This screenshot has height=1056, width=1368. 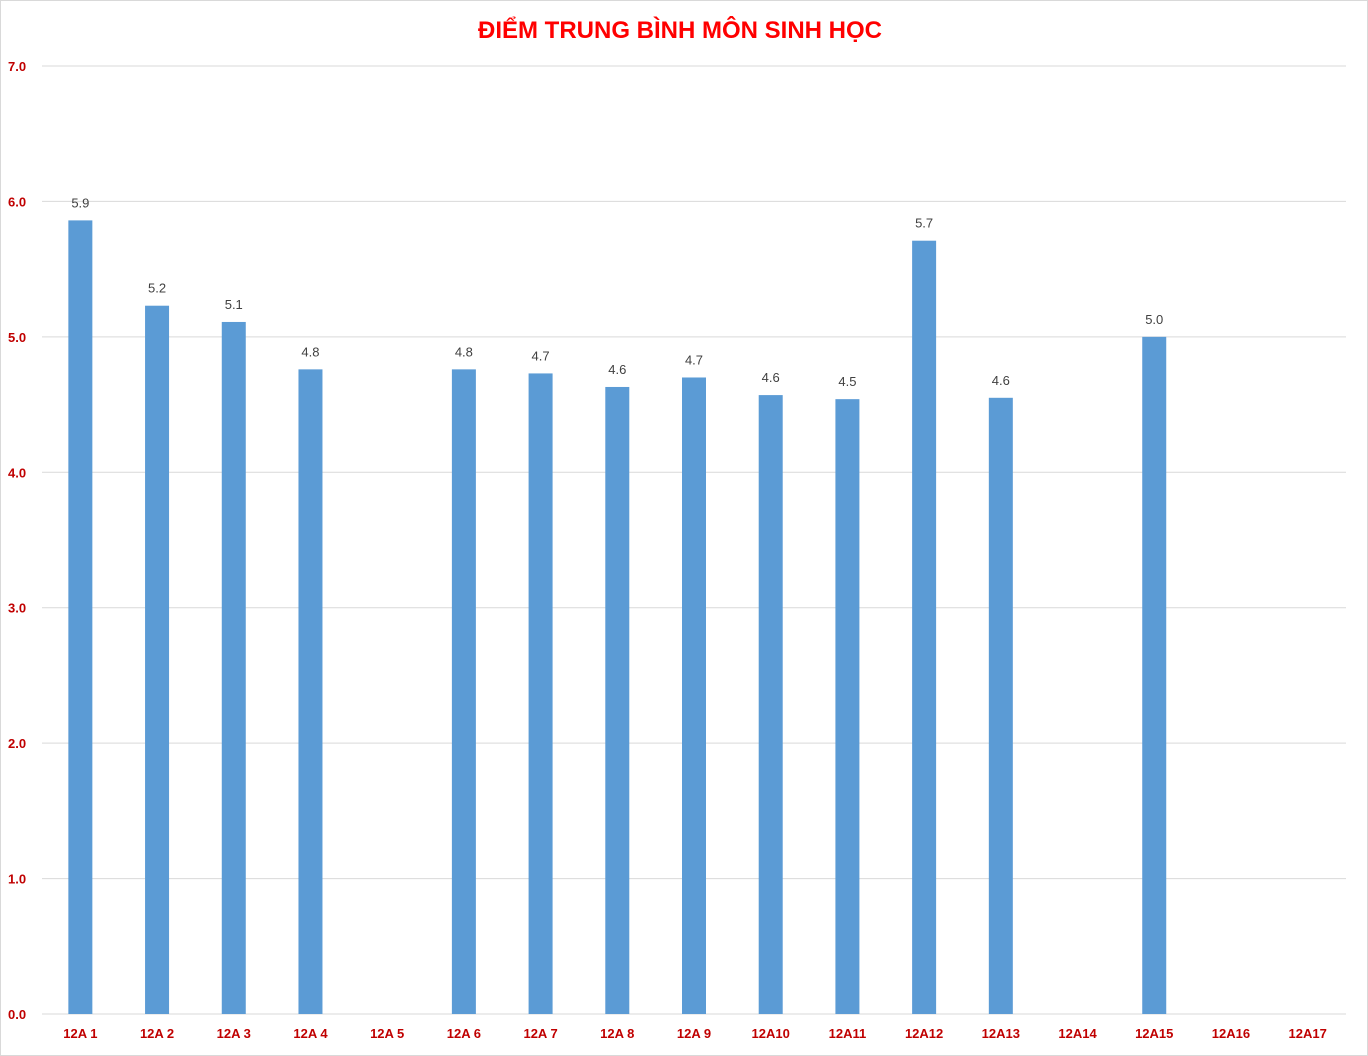 I want to click on x-tick-label: 12A15, so click(x=1154, y=1033).